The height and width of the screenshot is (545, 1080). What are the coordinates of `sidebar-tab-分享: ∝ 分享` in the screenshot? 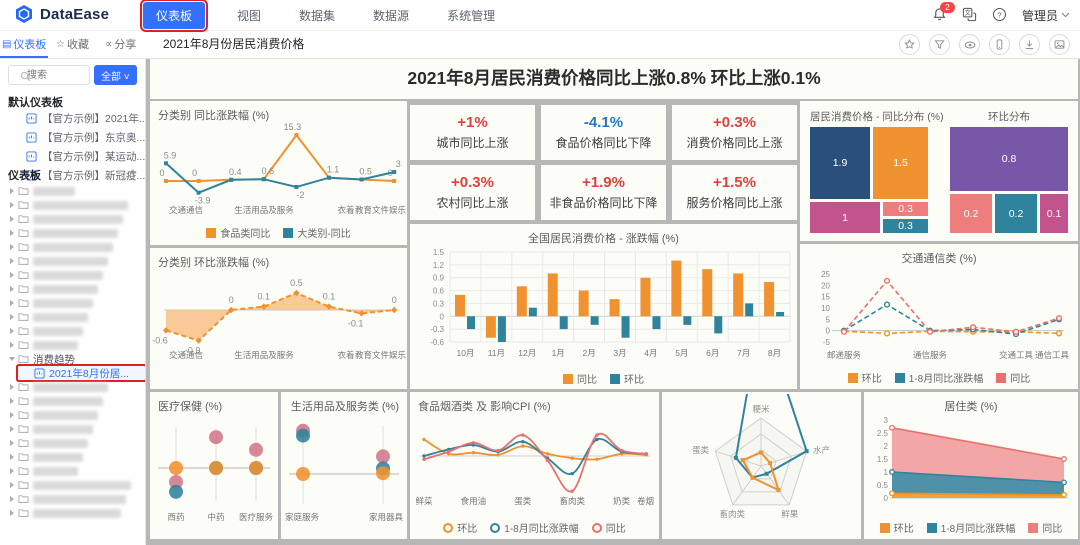 It's located at (121, 44).